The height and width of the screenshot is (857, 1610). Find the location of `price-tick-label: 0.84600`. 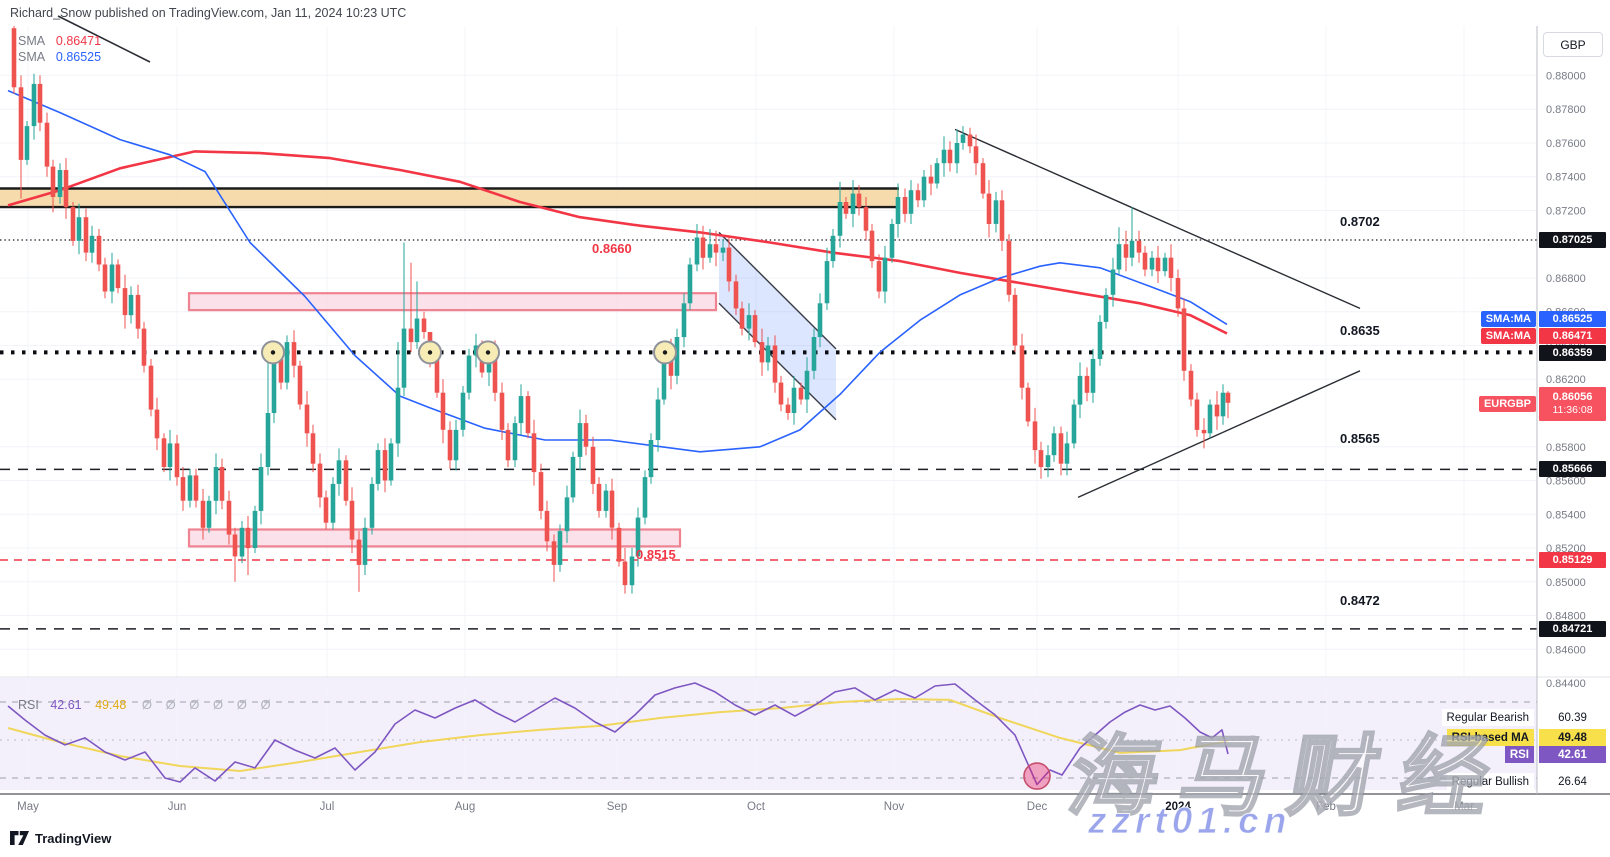

price-tick-label: 0.84600 is located at coordinates (1566, 650).